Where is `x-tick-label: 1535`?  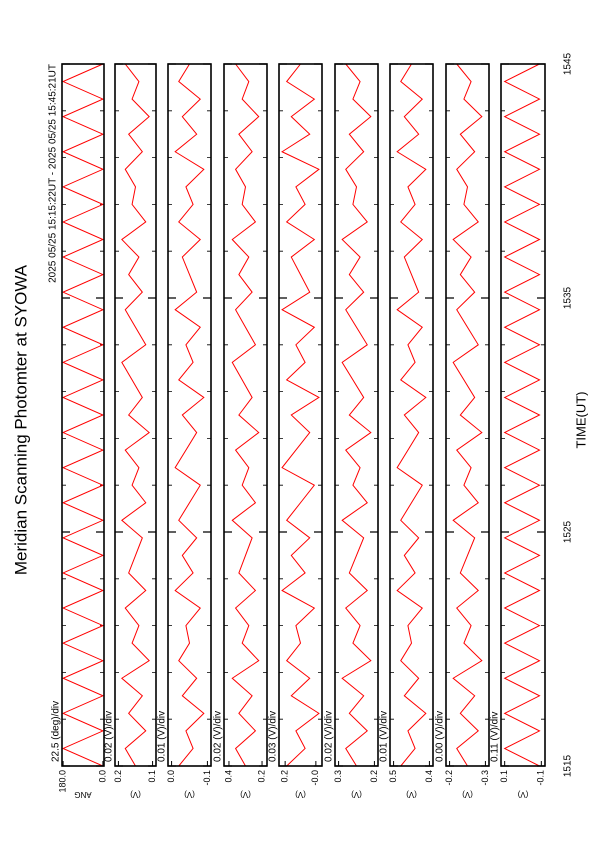
x-tick-label: 1535 is located at coordinates (568, 297).